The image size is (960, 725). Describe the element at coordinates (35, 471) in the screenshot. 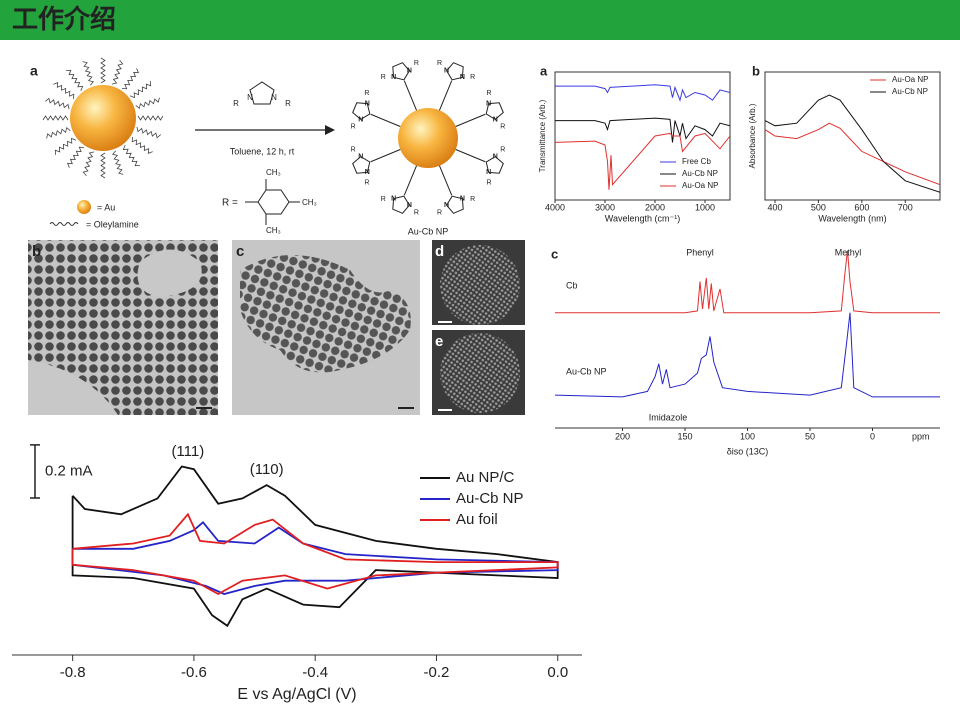

I see `scale-bar` at that location.